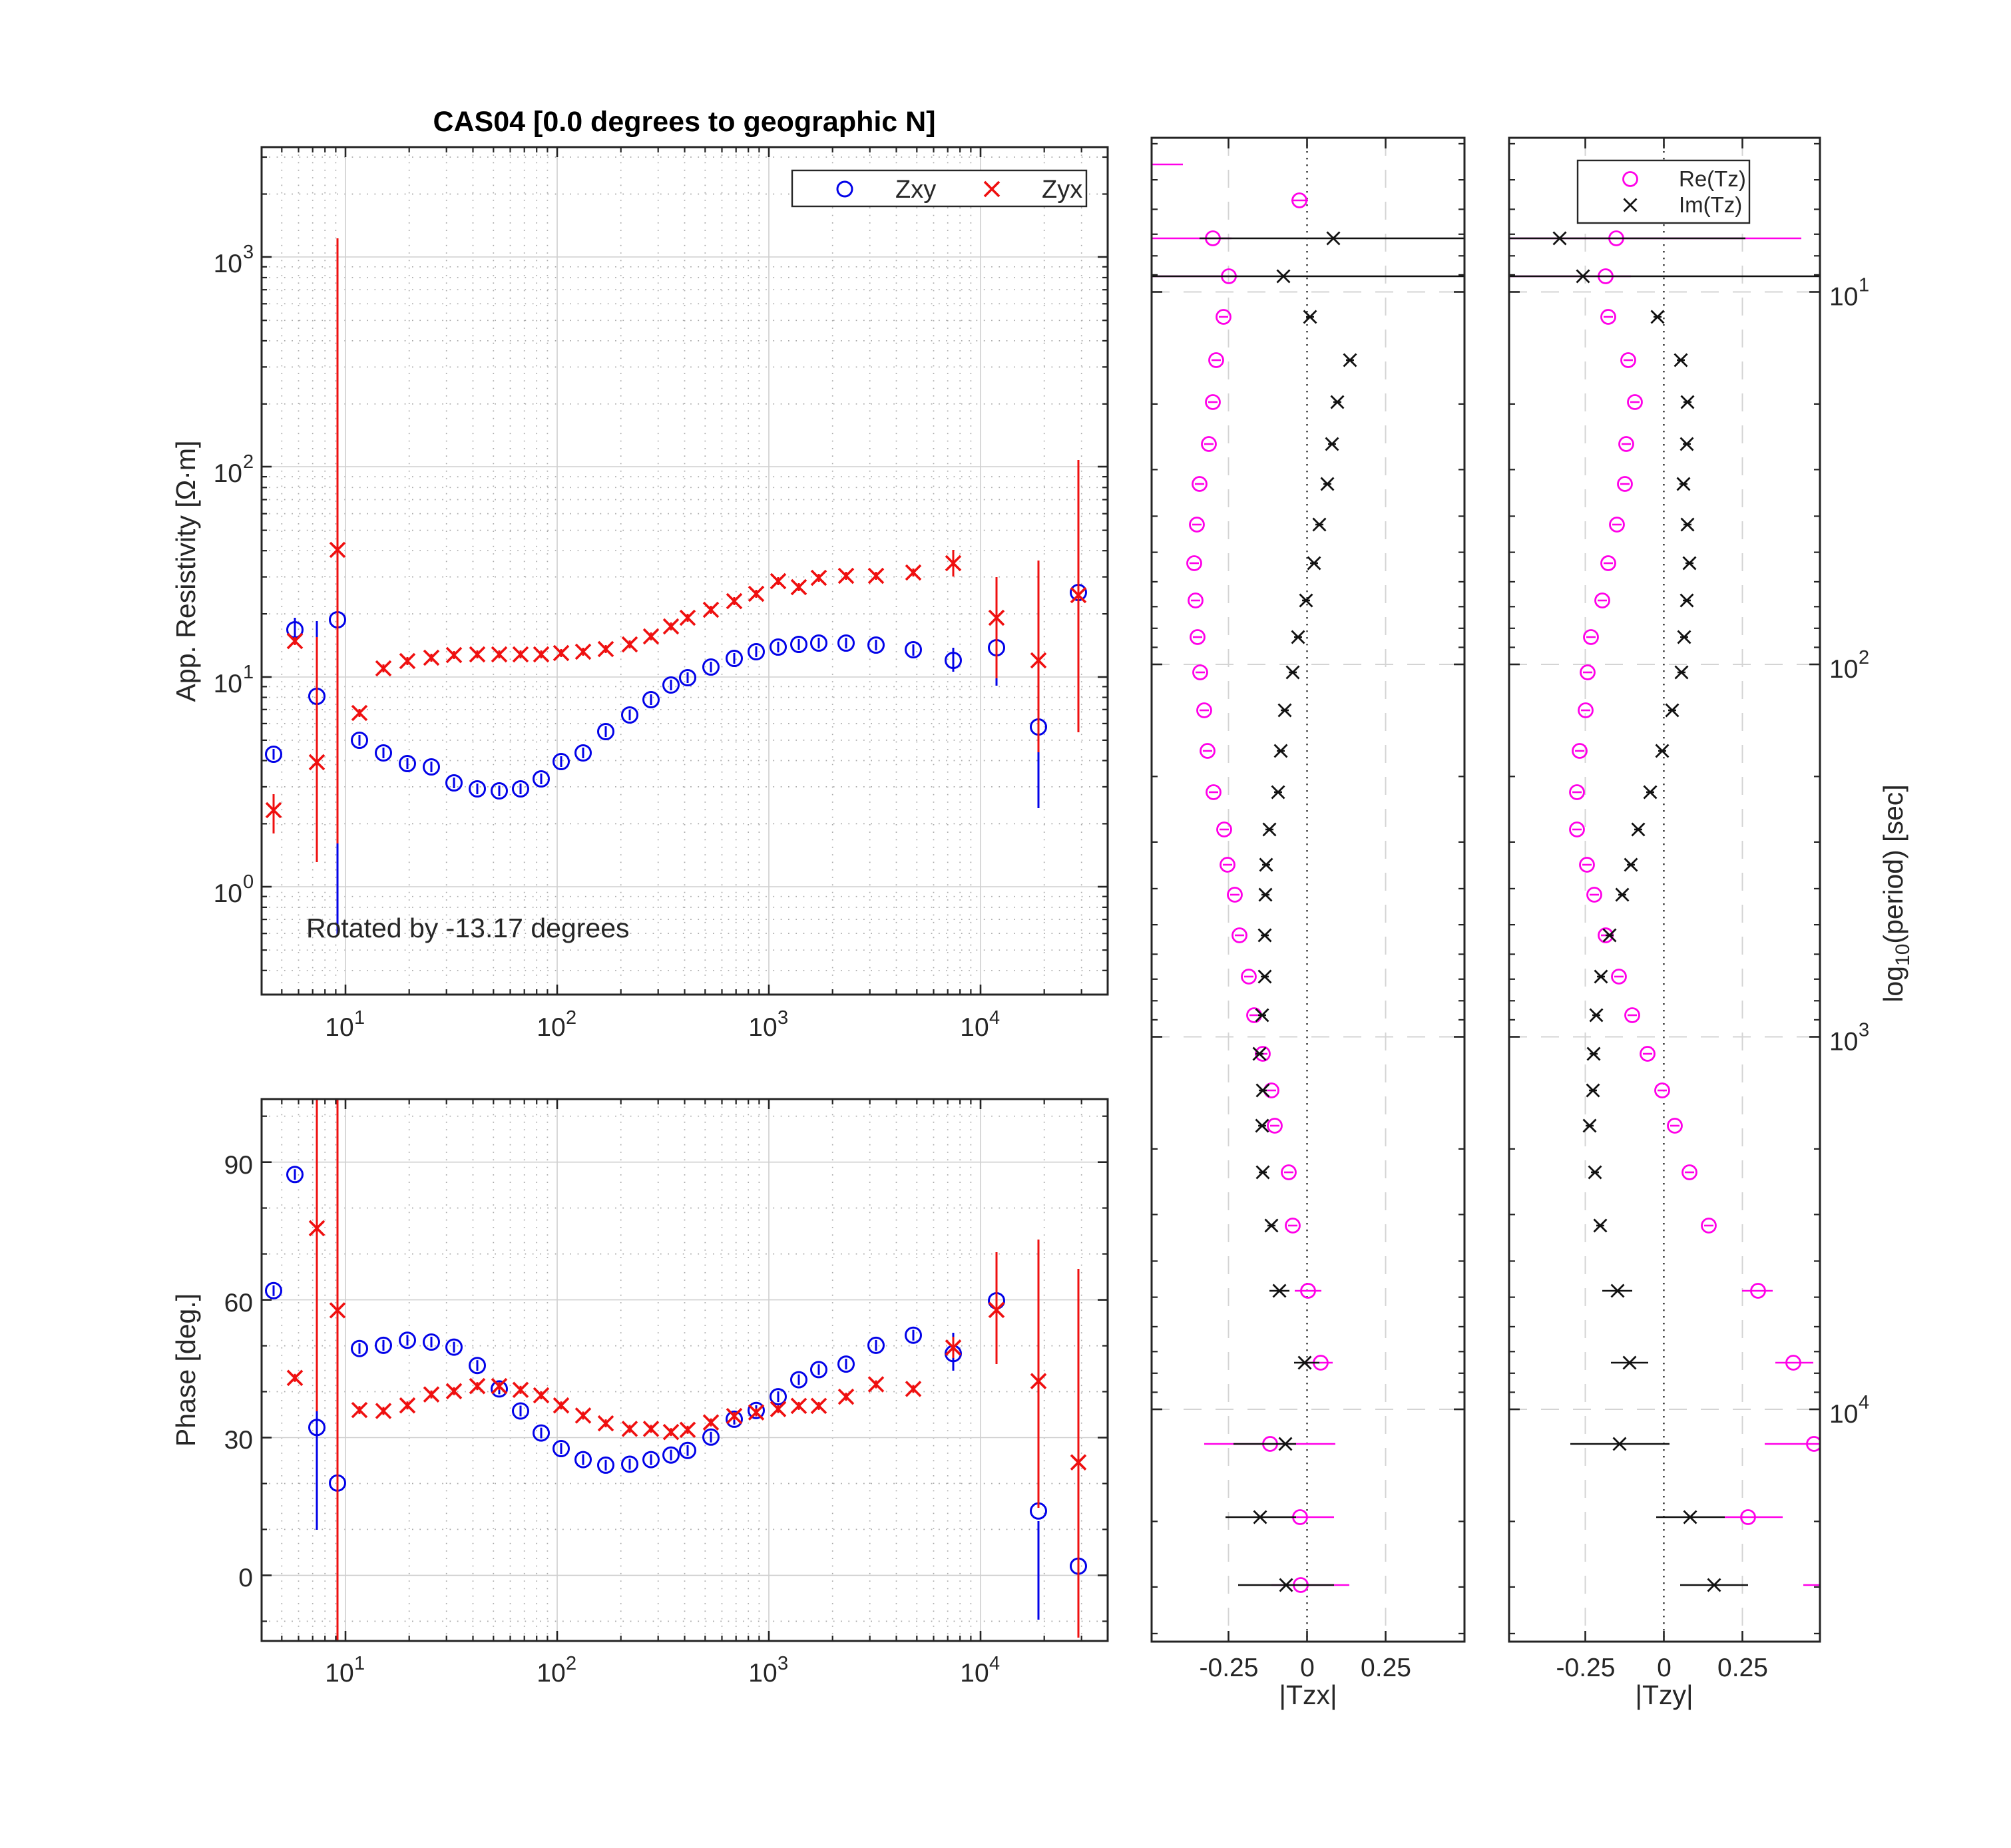 This screenshot has height=1848, width=2011. Describe the element at coordinates (185, 571) in the screenshot. I see `svg-text: App. Resistivity [Ω·m]` at that location.